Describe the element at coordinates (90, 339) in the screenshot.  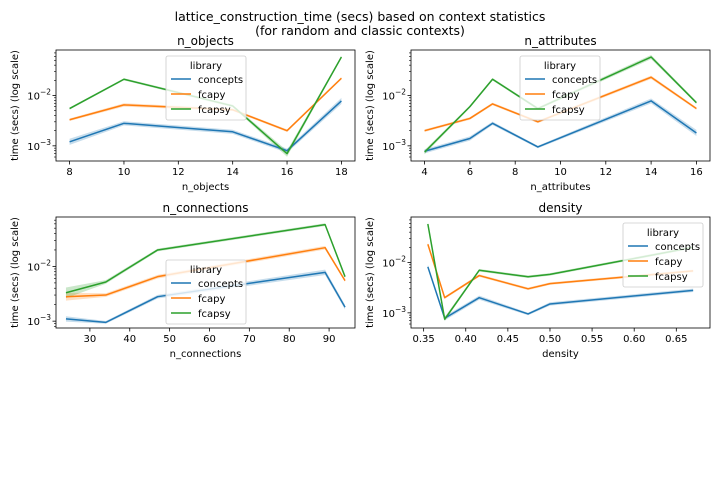
I see `x-tick-label: 30` at that location.